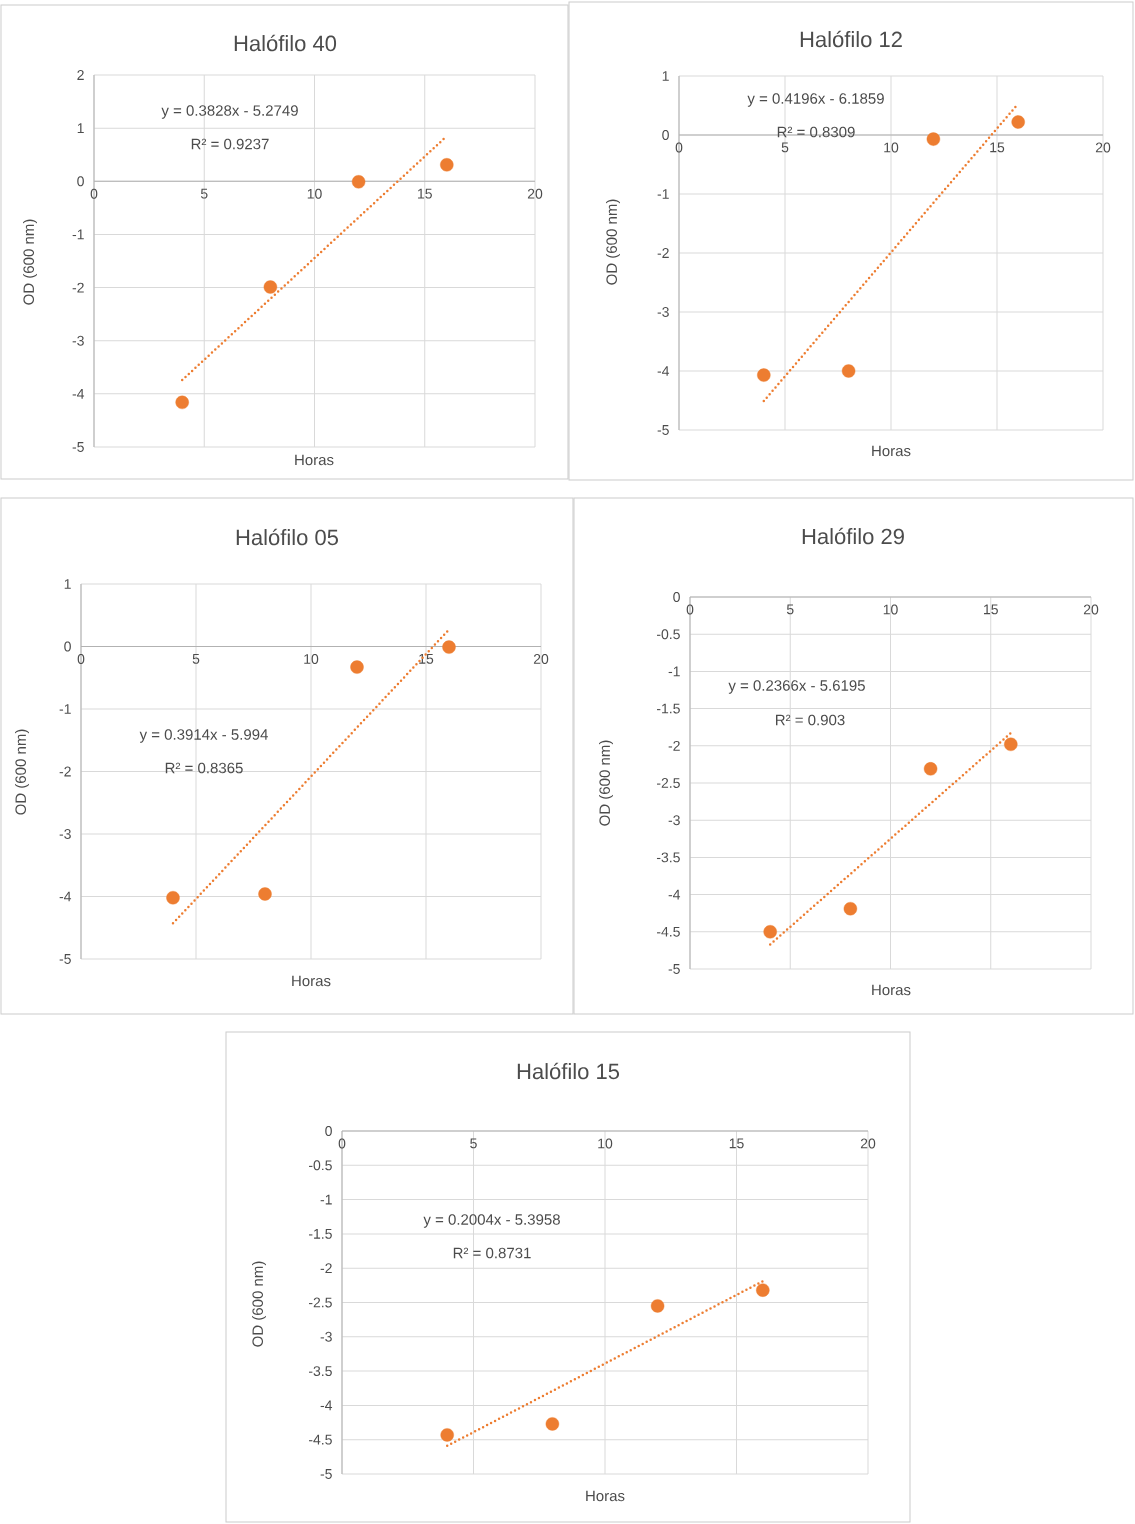  I want to click on chart-title: Halófilo 12, so click(851, 39).